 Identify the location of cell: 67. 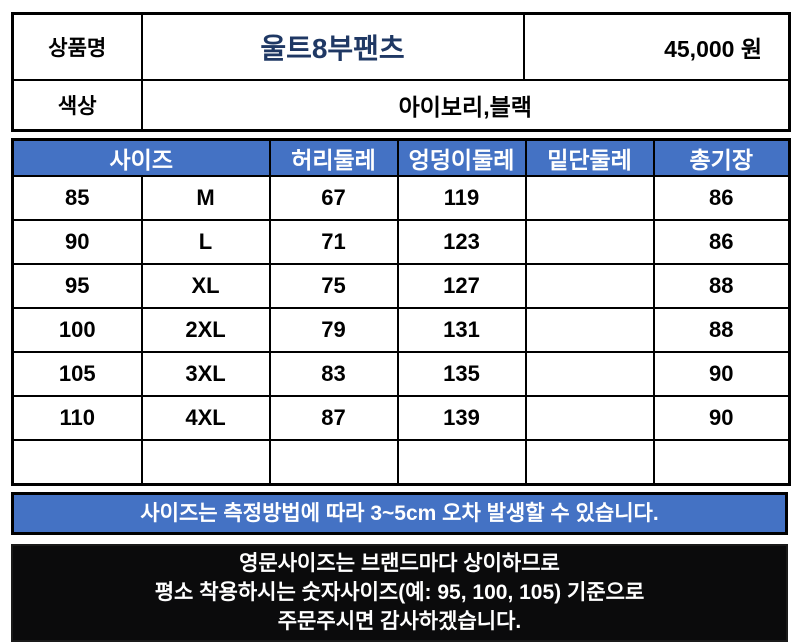
(333, 198).